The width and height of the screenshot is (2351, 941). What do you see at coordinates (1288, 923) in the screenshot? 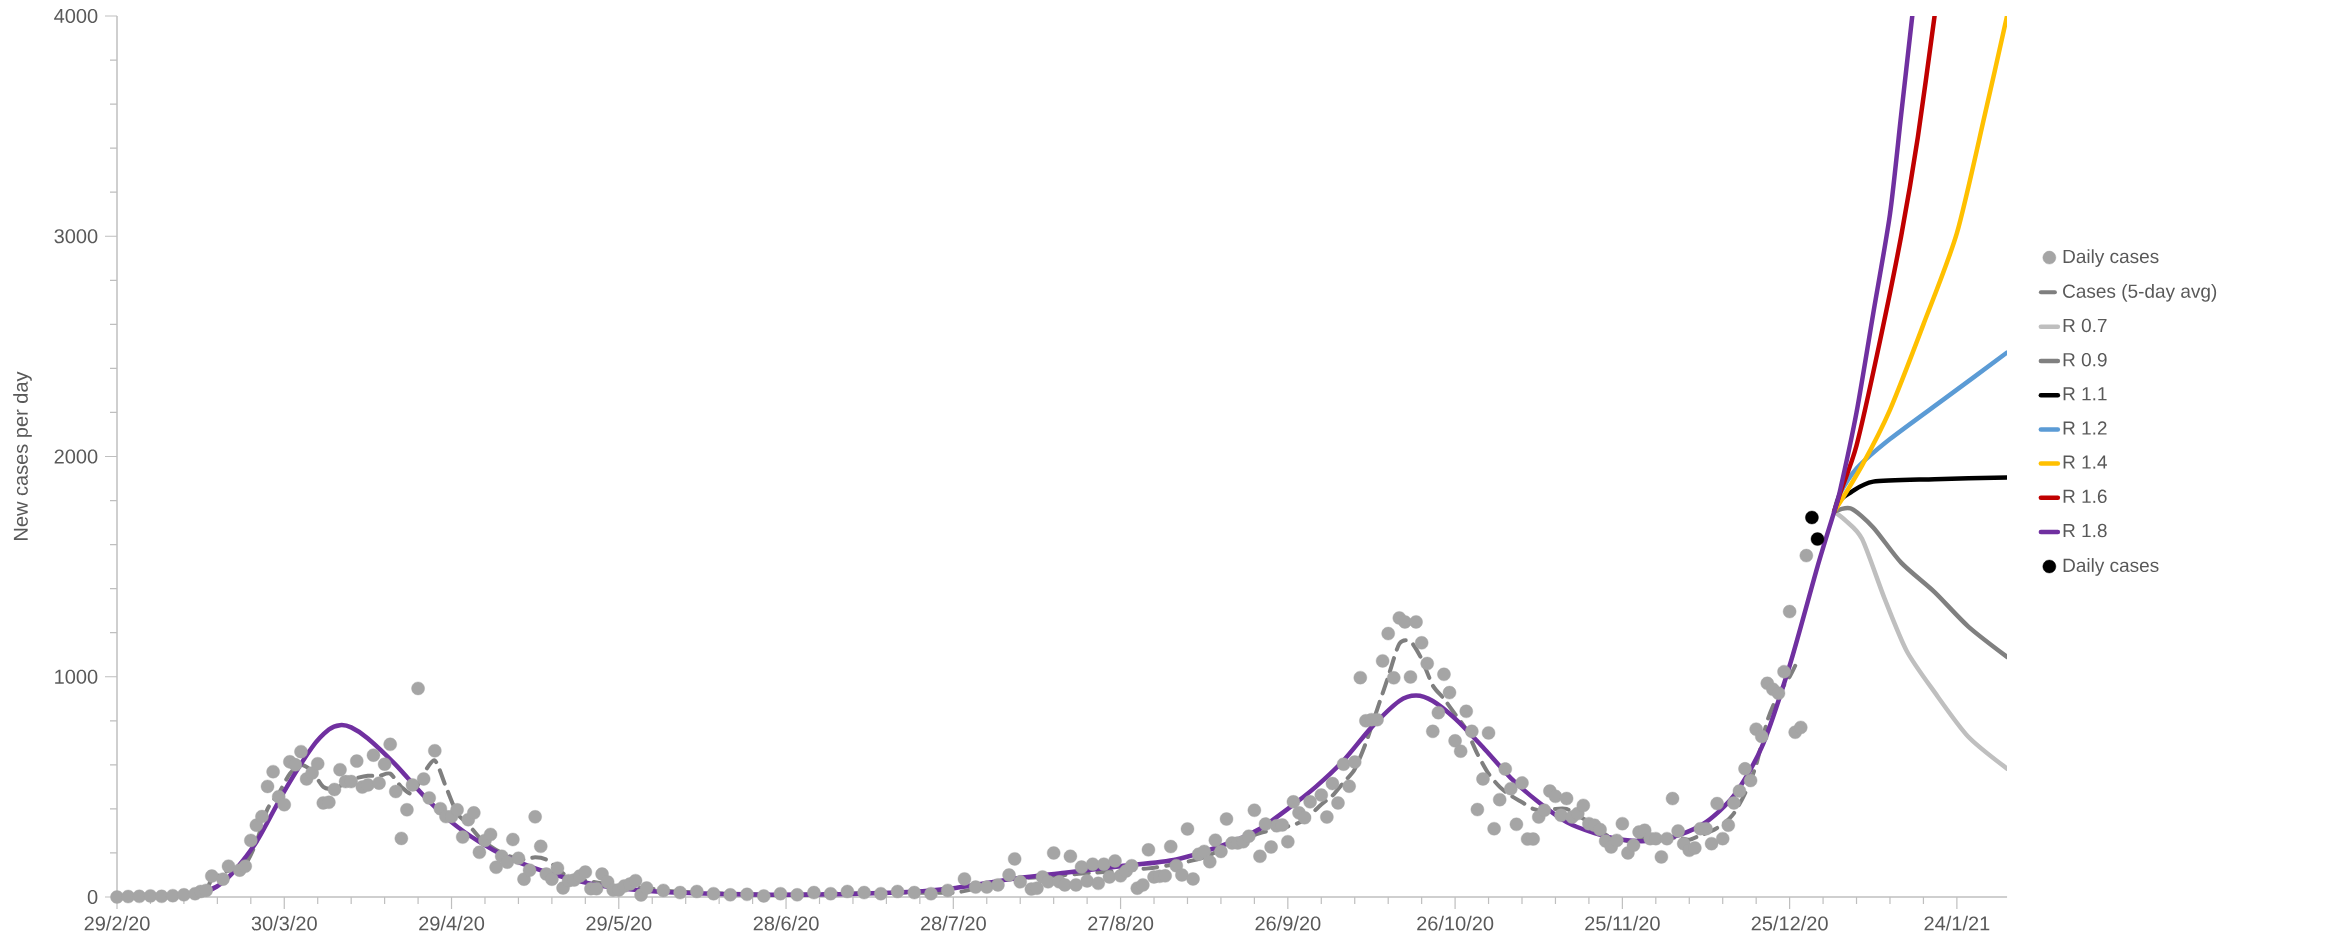
I see `x-tick-label: 26/9/20` at bounding box center [1288, 923].